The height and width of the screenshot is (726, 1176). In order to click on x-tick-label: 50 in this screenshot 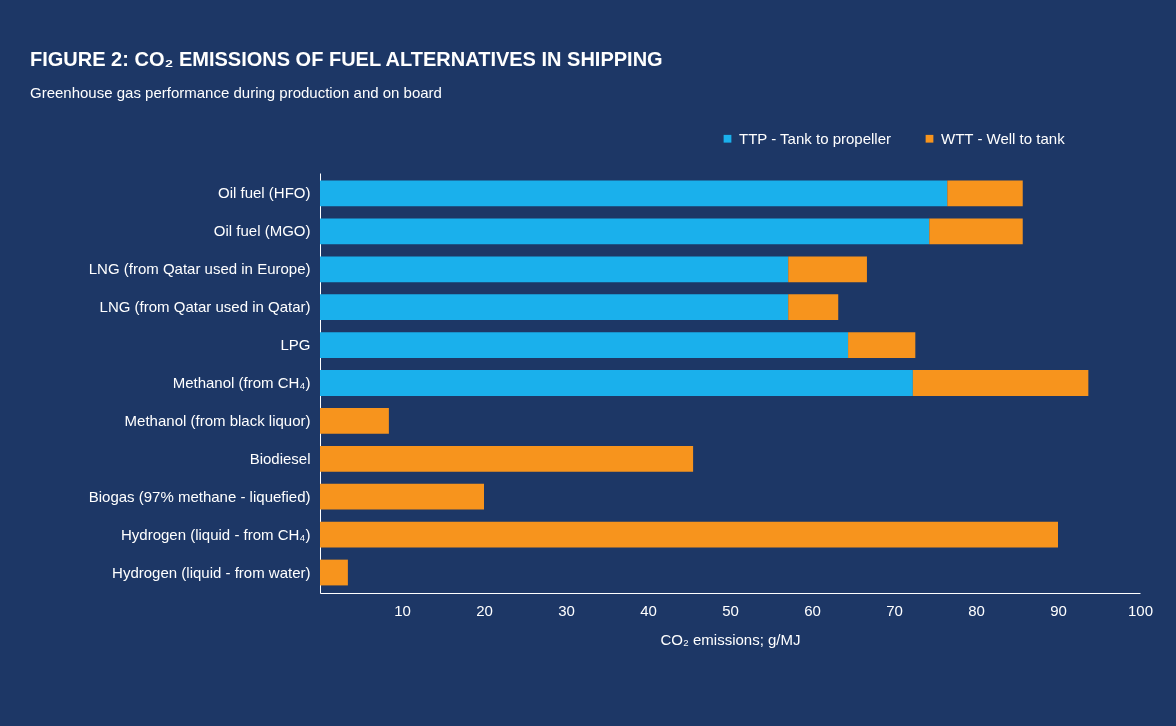, I will do `click(730, 610)`.